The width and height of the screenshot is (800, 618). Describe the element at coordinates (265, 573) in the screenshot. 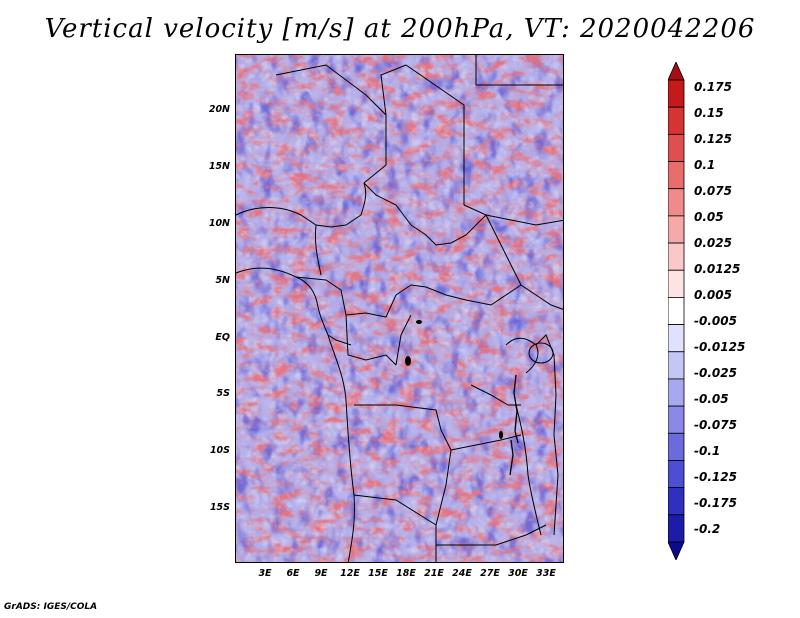

I see `lon-label-3e: 3E` at that location.